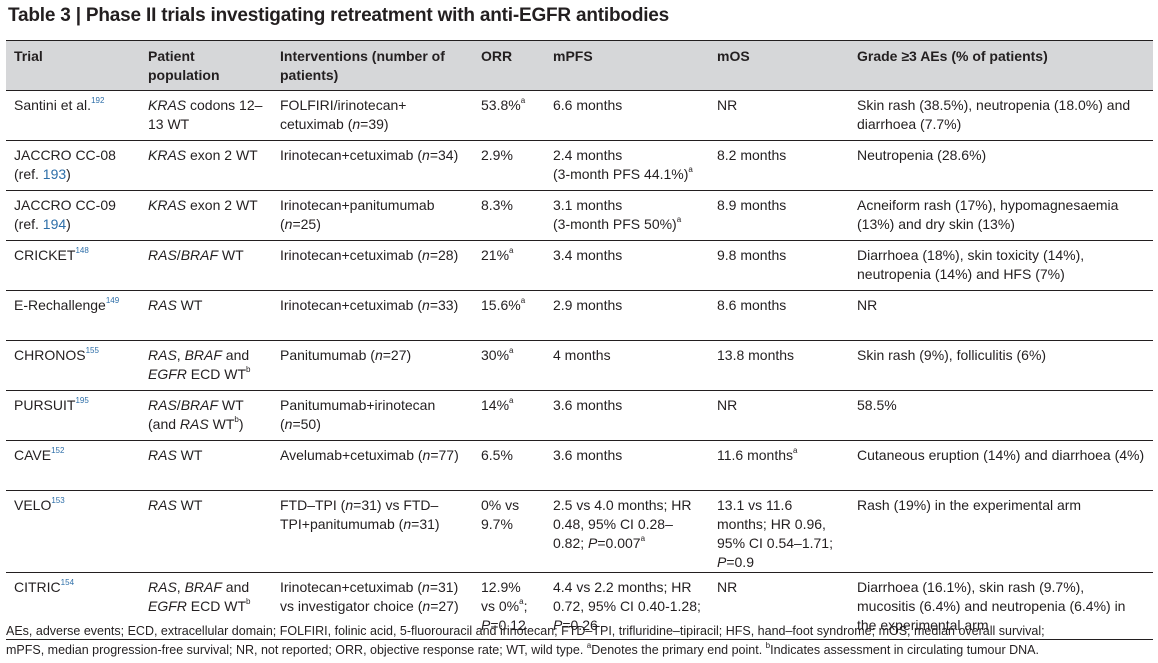  Describe the element at coordinates (82, 251) in the screenshot. I see `trial-ref-sup: 148` at that location.